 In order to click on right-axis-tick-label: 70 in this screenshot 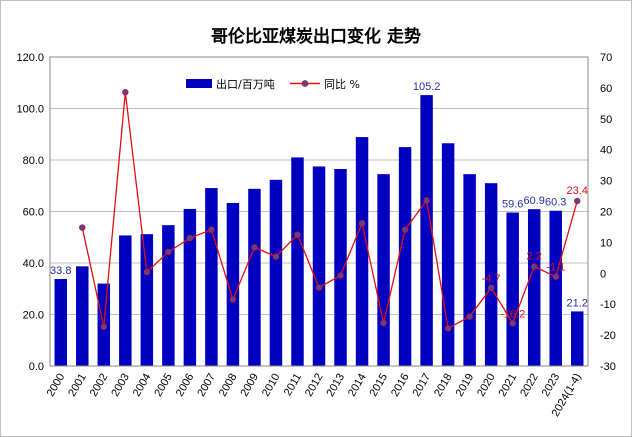, I will do `click(606, 58)`.